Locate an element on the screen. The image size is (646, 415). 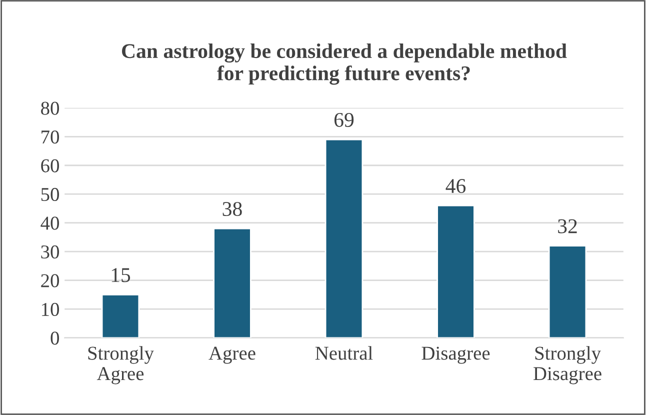
data-label: 46 is located at coordinates (456, 186).